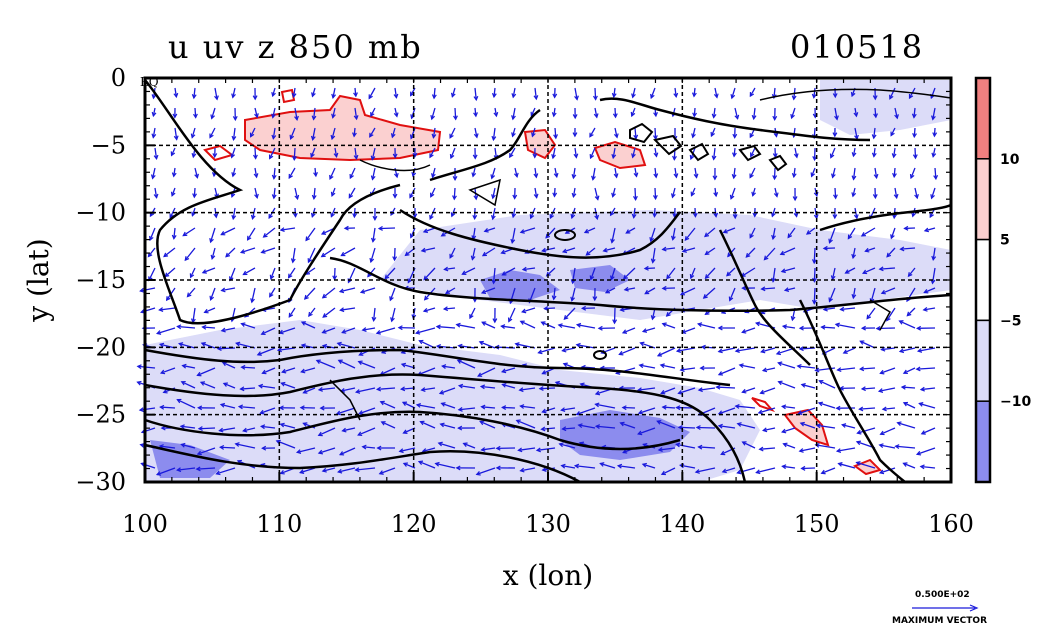  Describe the element at coordinates (857, 47) in the screenshot. I see `date-label: 010518` at that location.